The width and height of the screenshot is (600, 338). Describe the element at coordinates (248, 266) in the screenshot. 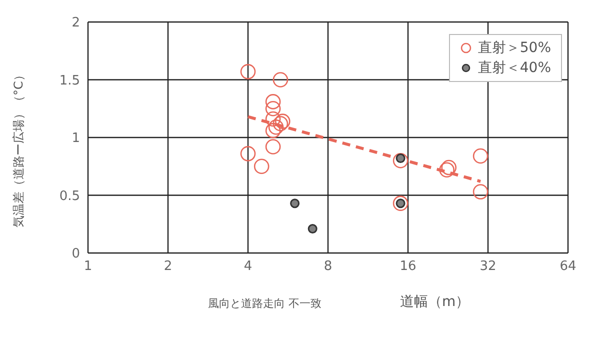

I see `x-tick-label: 4` at that location.